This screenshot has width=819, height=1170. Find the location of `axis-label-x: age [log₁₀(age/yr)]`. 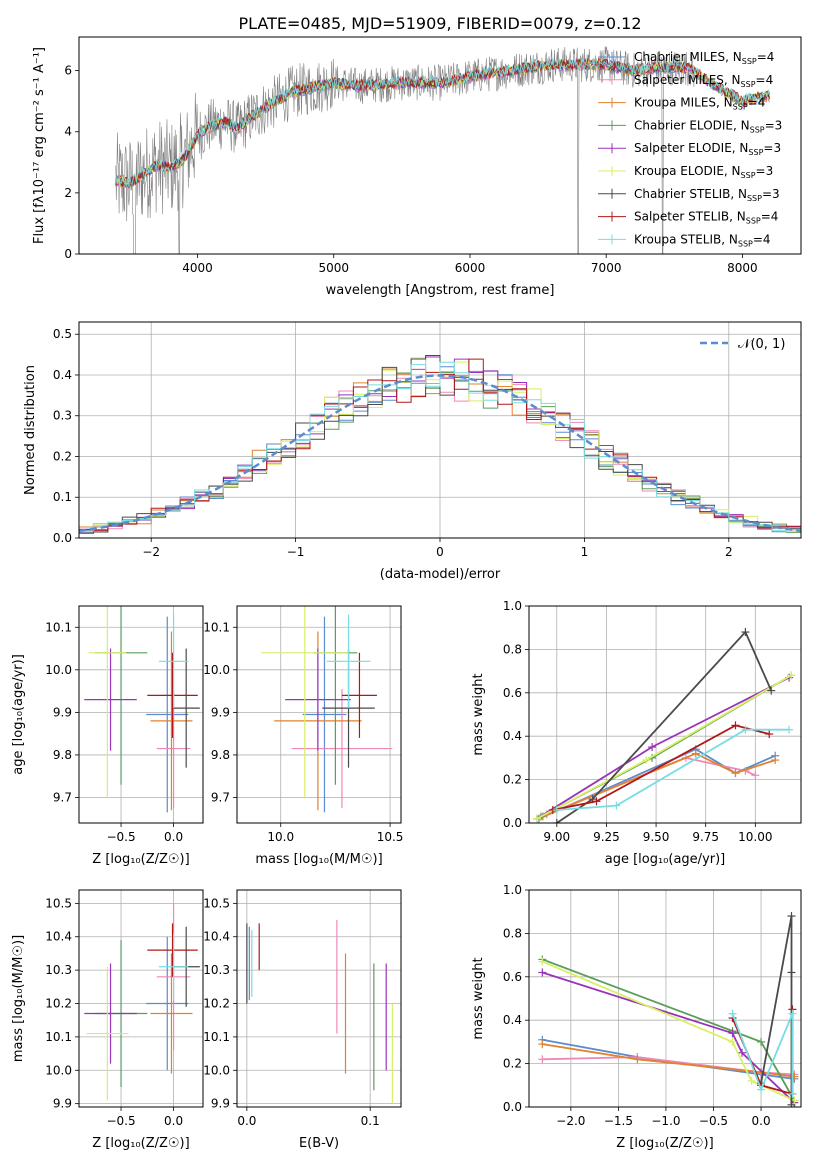

axis-label-x: age [log₁₀(age/yr)] is located at coordinates (665, 859).